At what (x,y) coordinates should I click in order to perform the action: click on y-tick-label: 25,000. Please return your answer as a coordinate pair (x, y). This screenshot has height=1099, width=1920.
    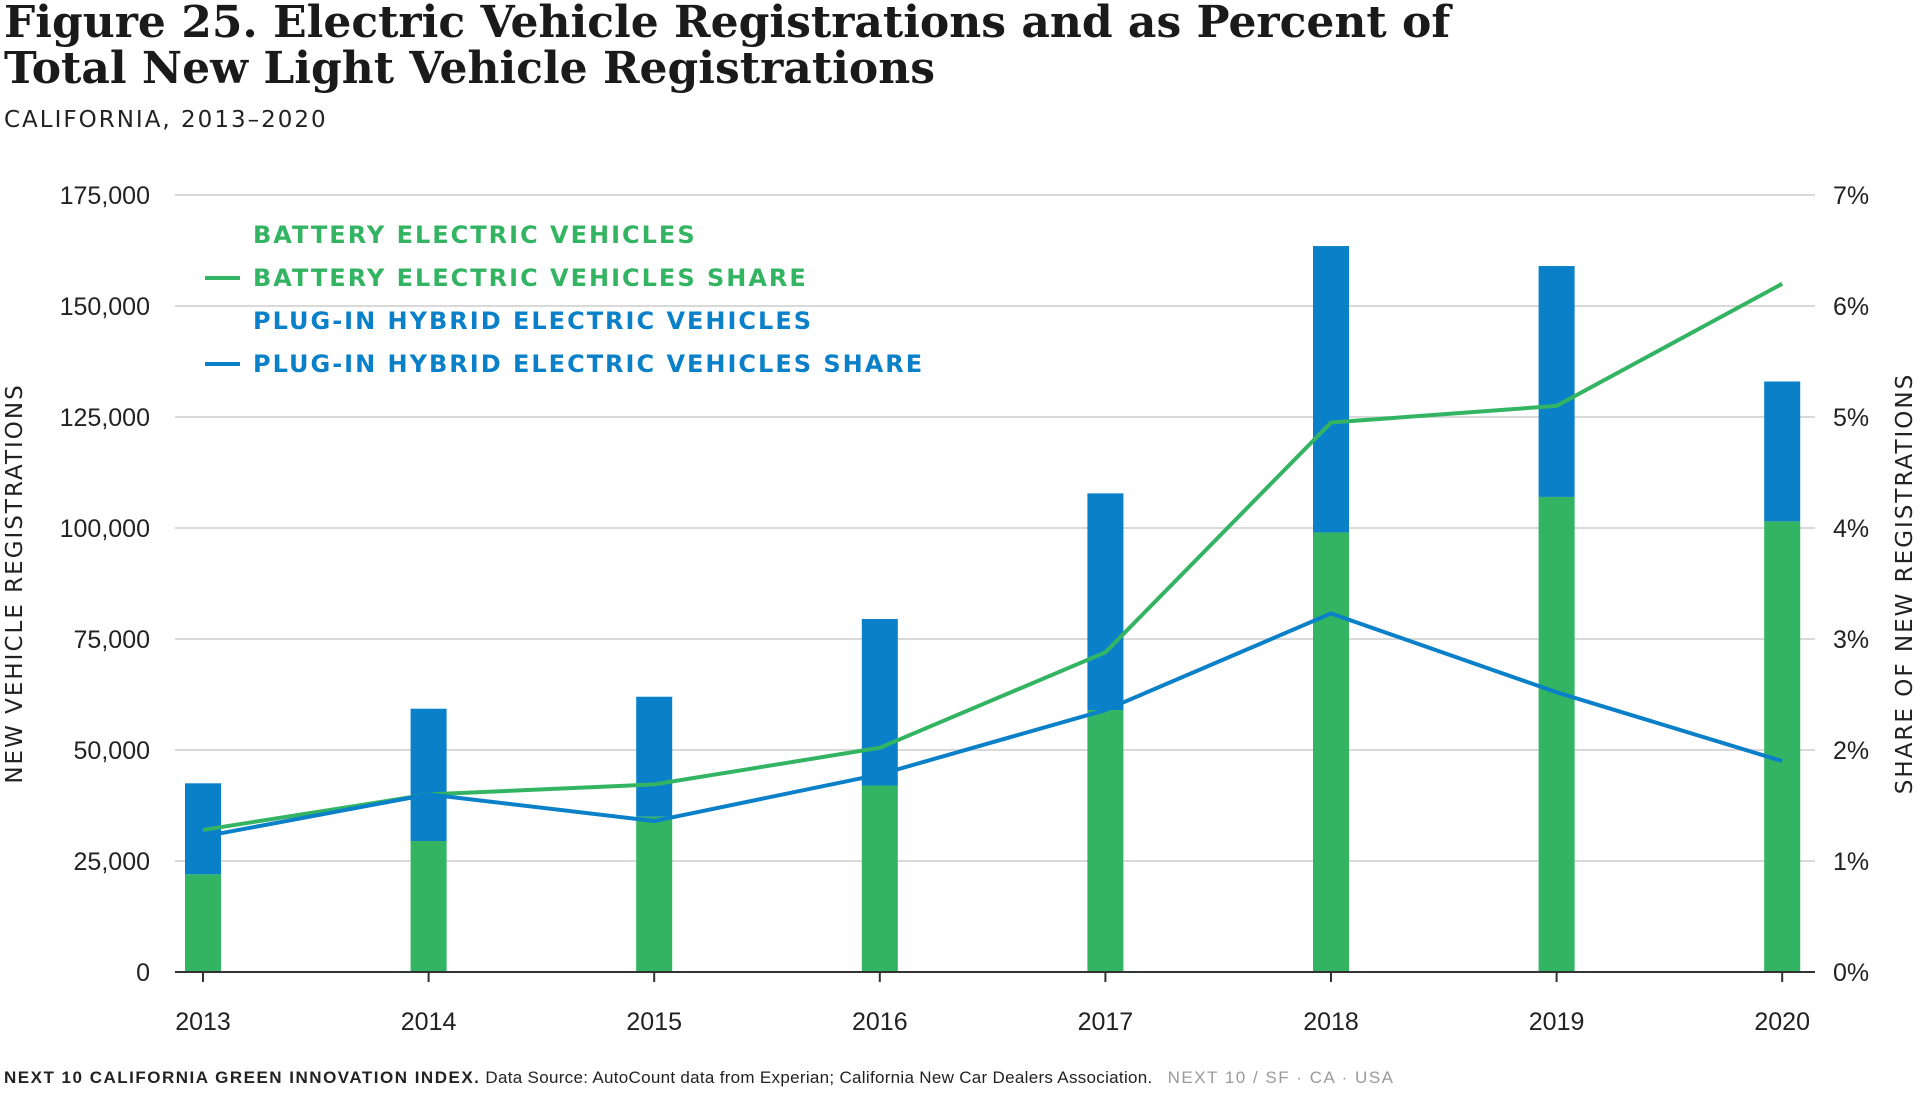
    Looking at the image, I should click on (112, 862).